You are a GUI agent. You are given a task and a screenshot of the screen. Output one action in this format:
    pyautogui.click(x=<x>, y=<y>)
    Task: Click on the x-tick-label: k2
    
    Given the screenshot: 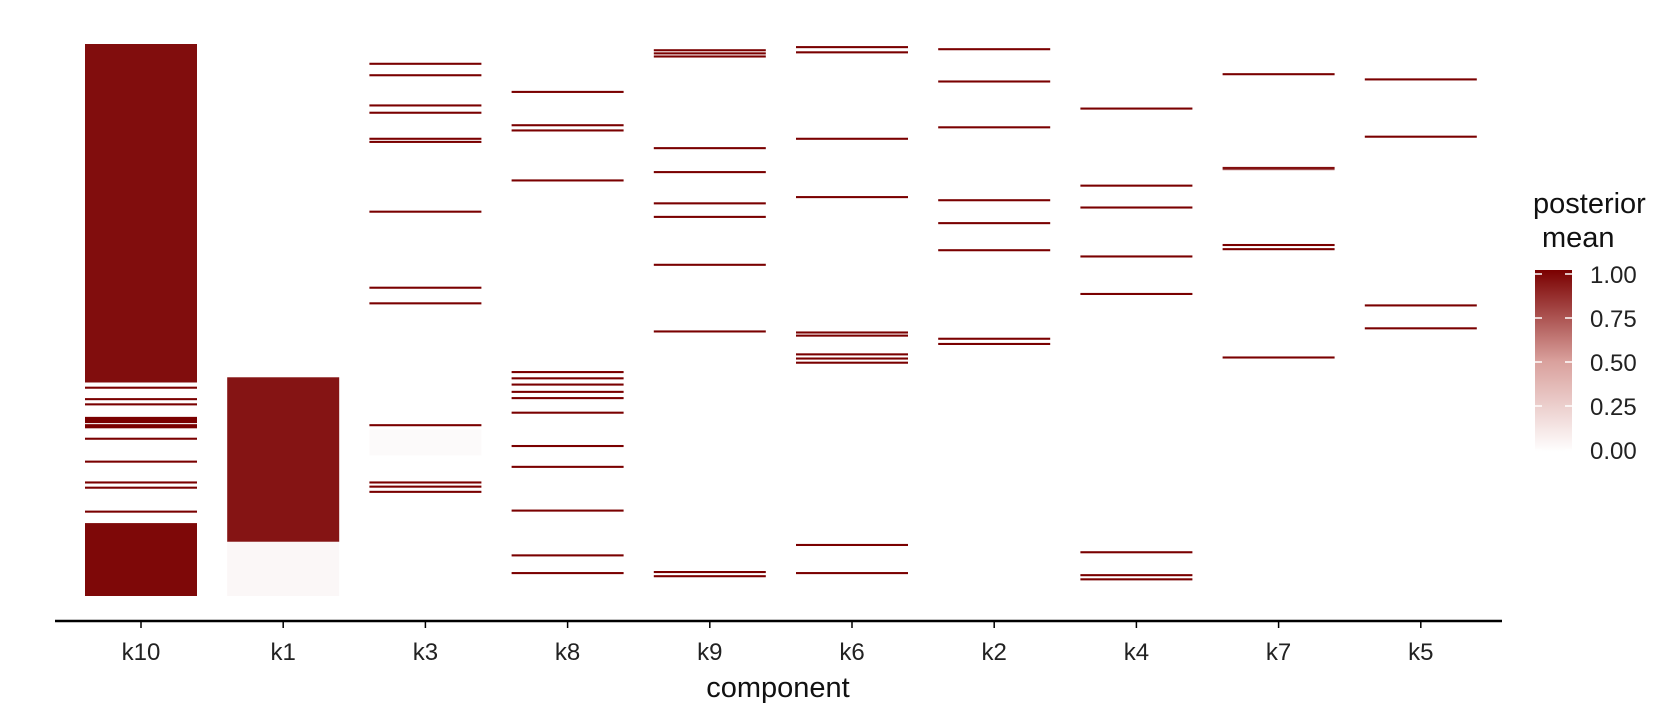 What is the action you would take?
    pyautogui.click(x=994, y=652)
    